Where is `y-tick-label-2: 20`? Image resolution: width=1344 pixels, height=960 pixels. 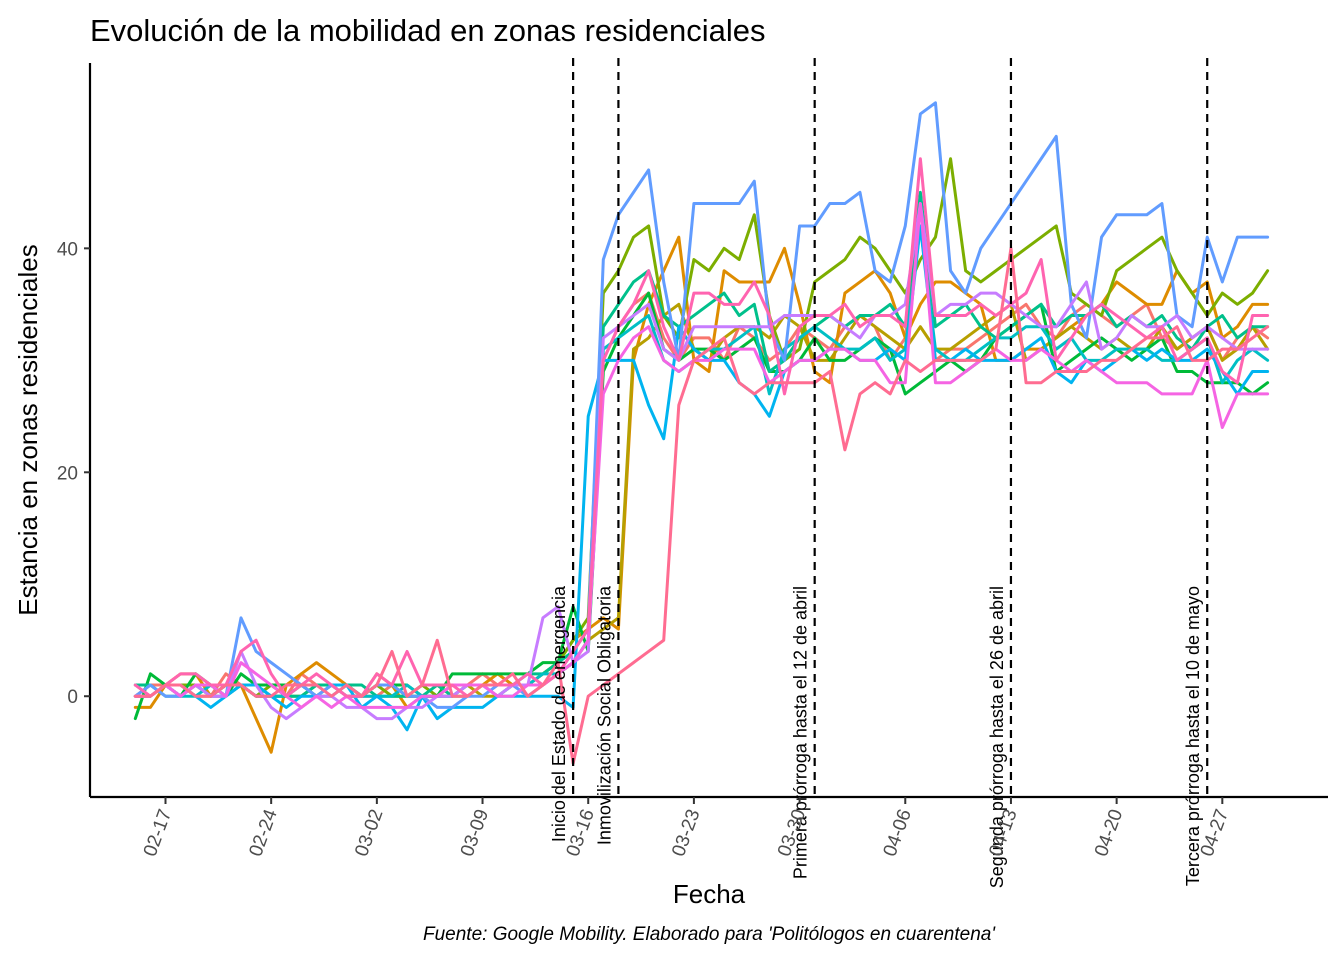 y-tick-label-2: 20 is located at coordinates (67, 473).